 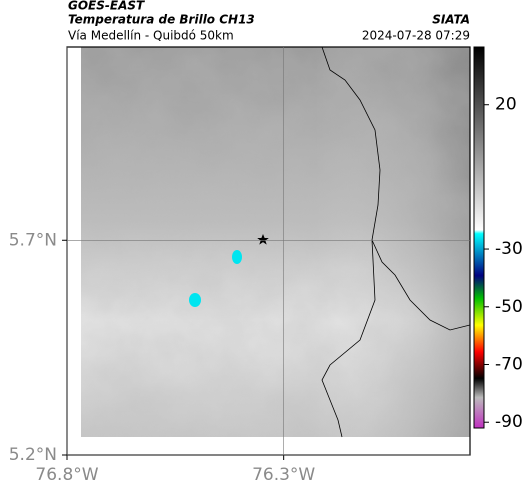 What do you see at coordinates (509, 307) in the screenshot?
I see `colorbar-label: -50` at bounding box center [509, 307].